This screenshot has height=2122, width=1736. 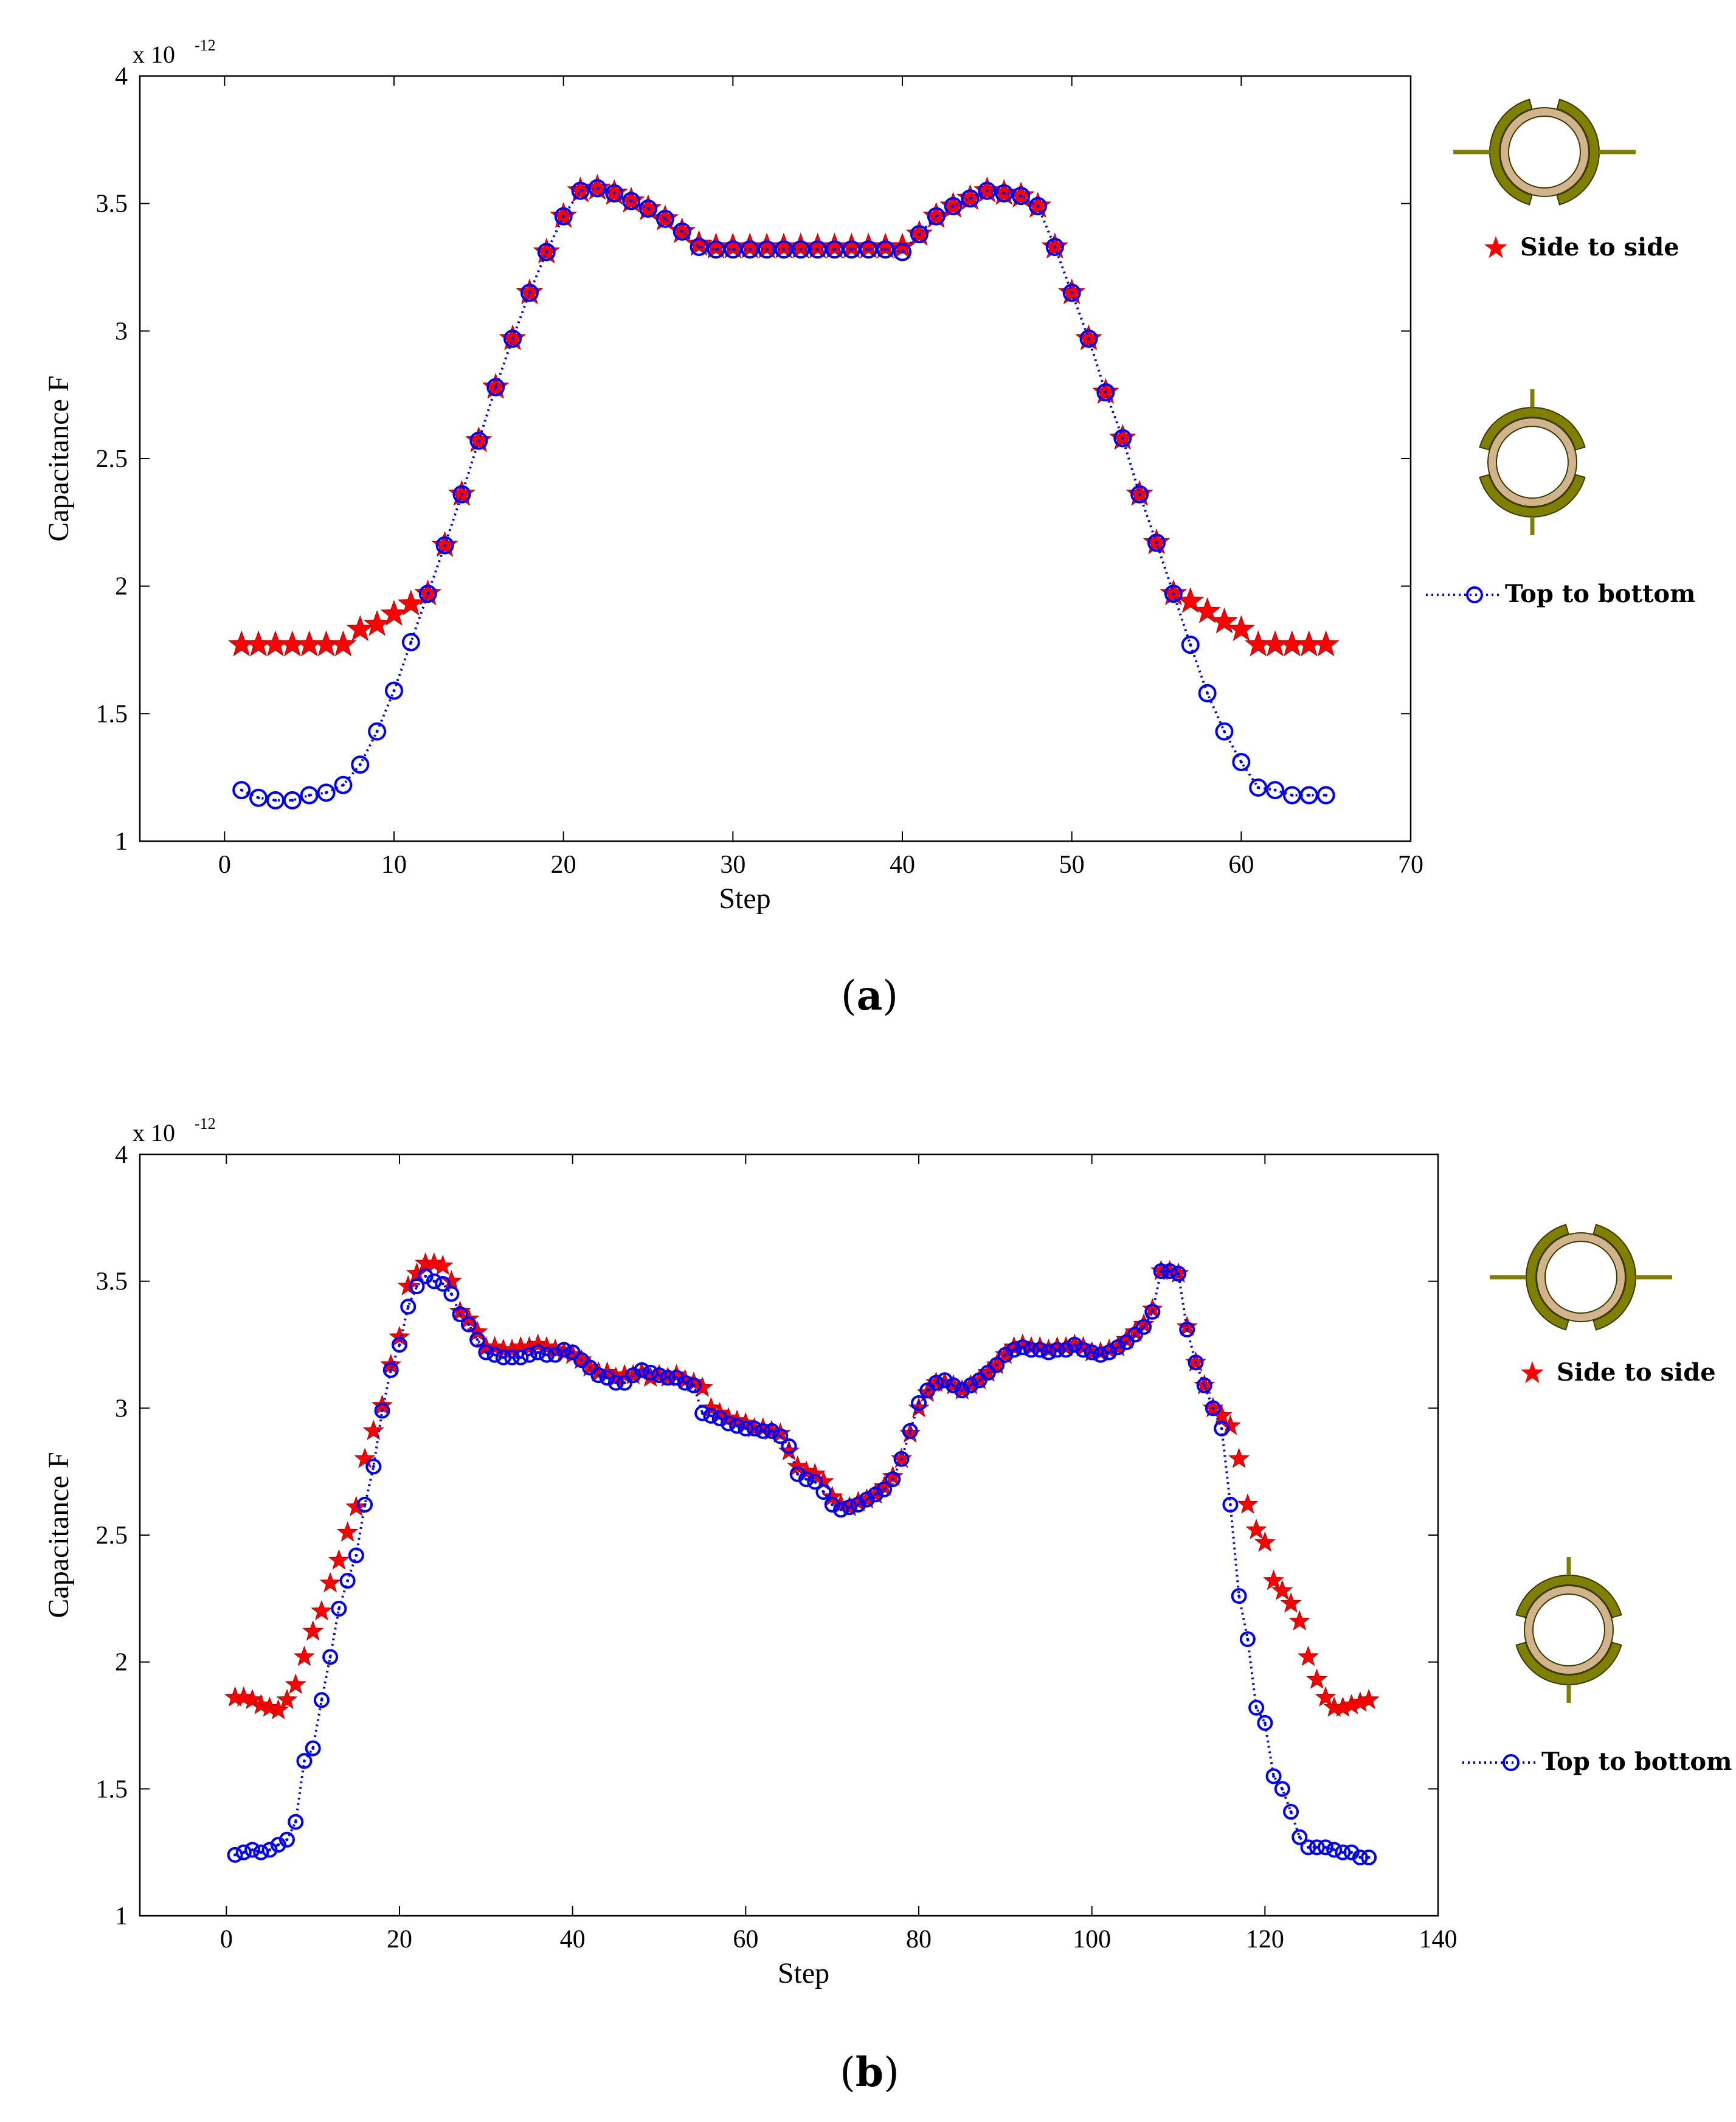 What do you see at coordinates (121, 842) in the screenshot?
I see `y-tick-label: 1` at bounding box center [121, 842].